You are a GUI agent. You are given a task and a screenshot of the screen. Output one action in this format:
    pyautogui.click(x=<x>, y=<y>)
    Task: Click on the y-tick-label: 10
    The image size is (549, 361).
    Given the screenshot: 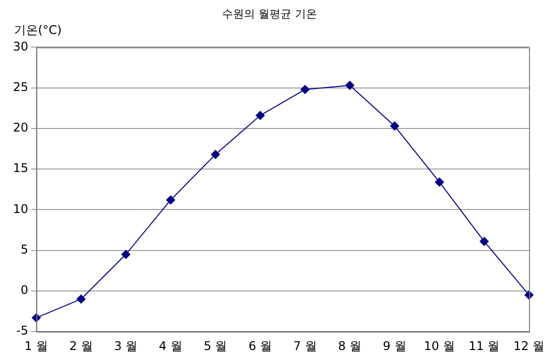 What is the action you would take?
    pyautogui.click(x=20, y=209)
    